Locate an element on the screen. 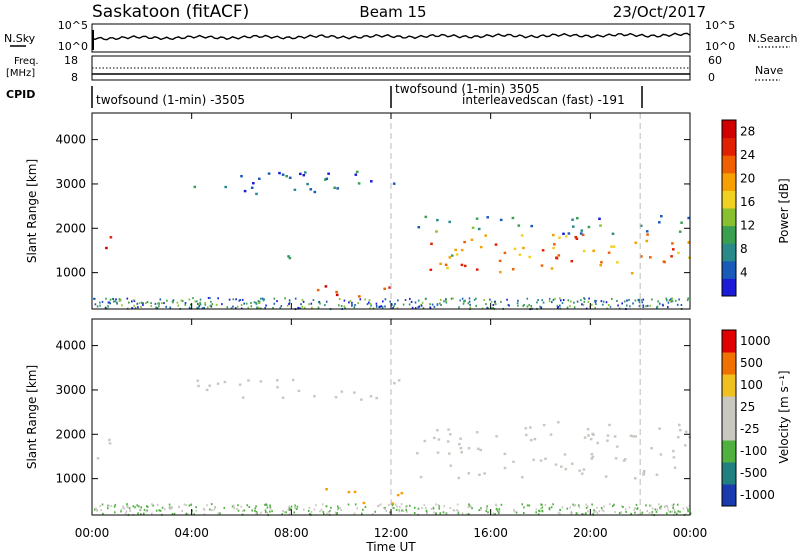  date-title: 23/Oct/2017 is located at coordinates (659, 12).